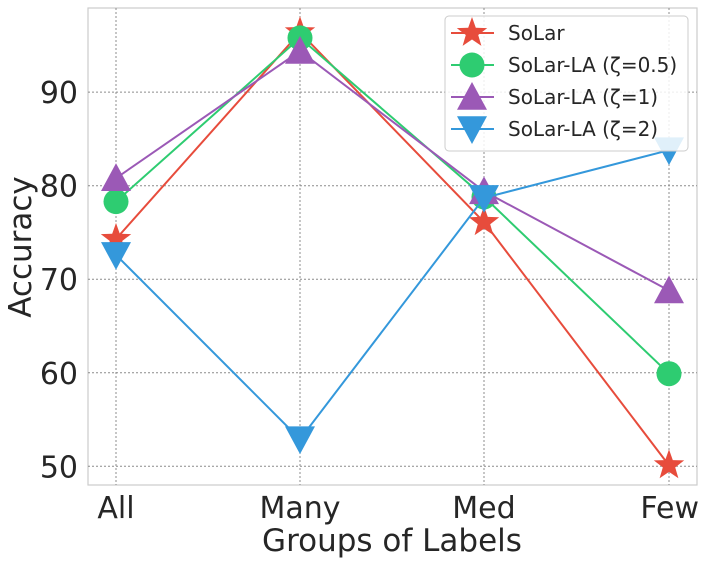  Describe the element at coordinates (59, 187) in the screenshot. I see `y-tick-label: 80` at that location.